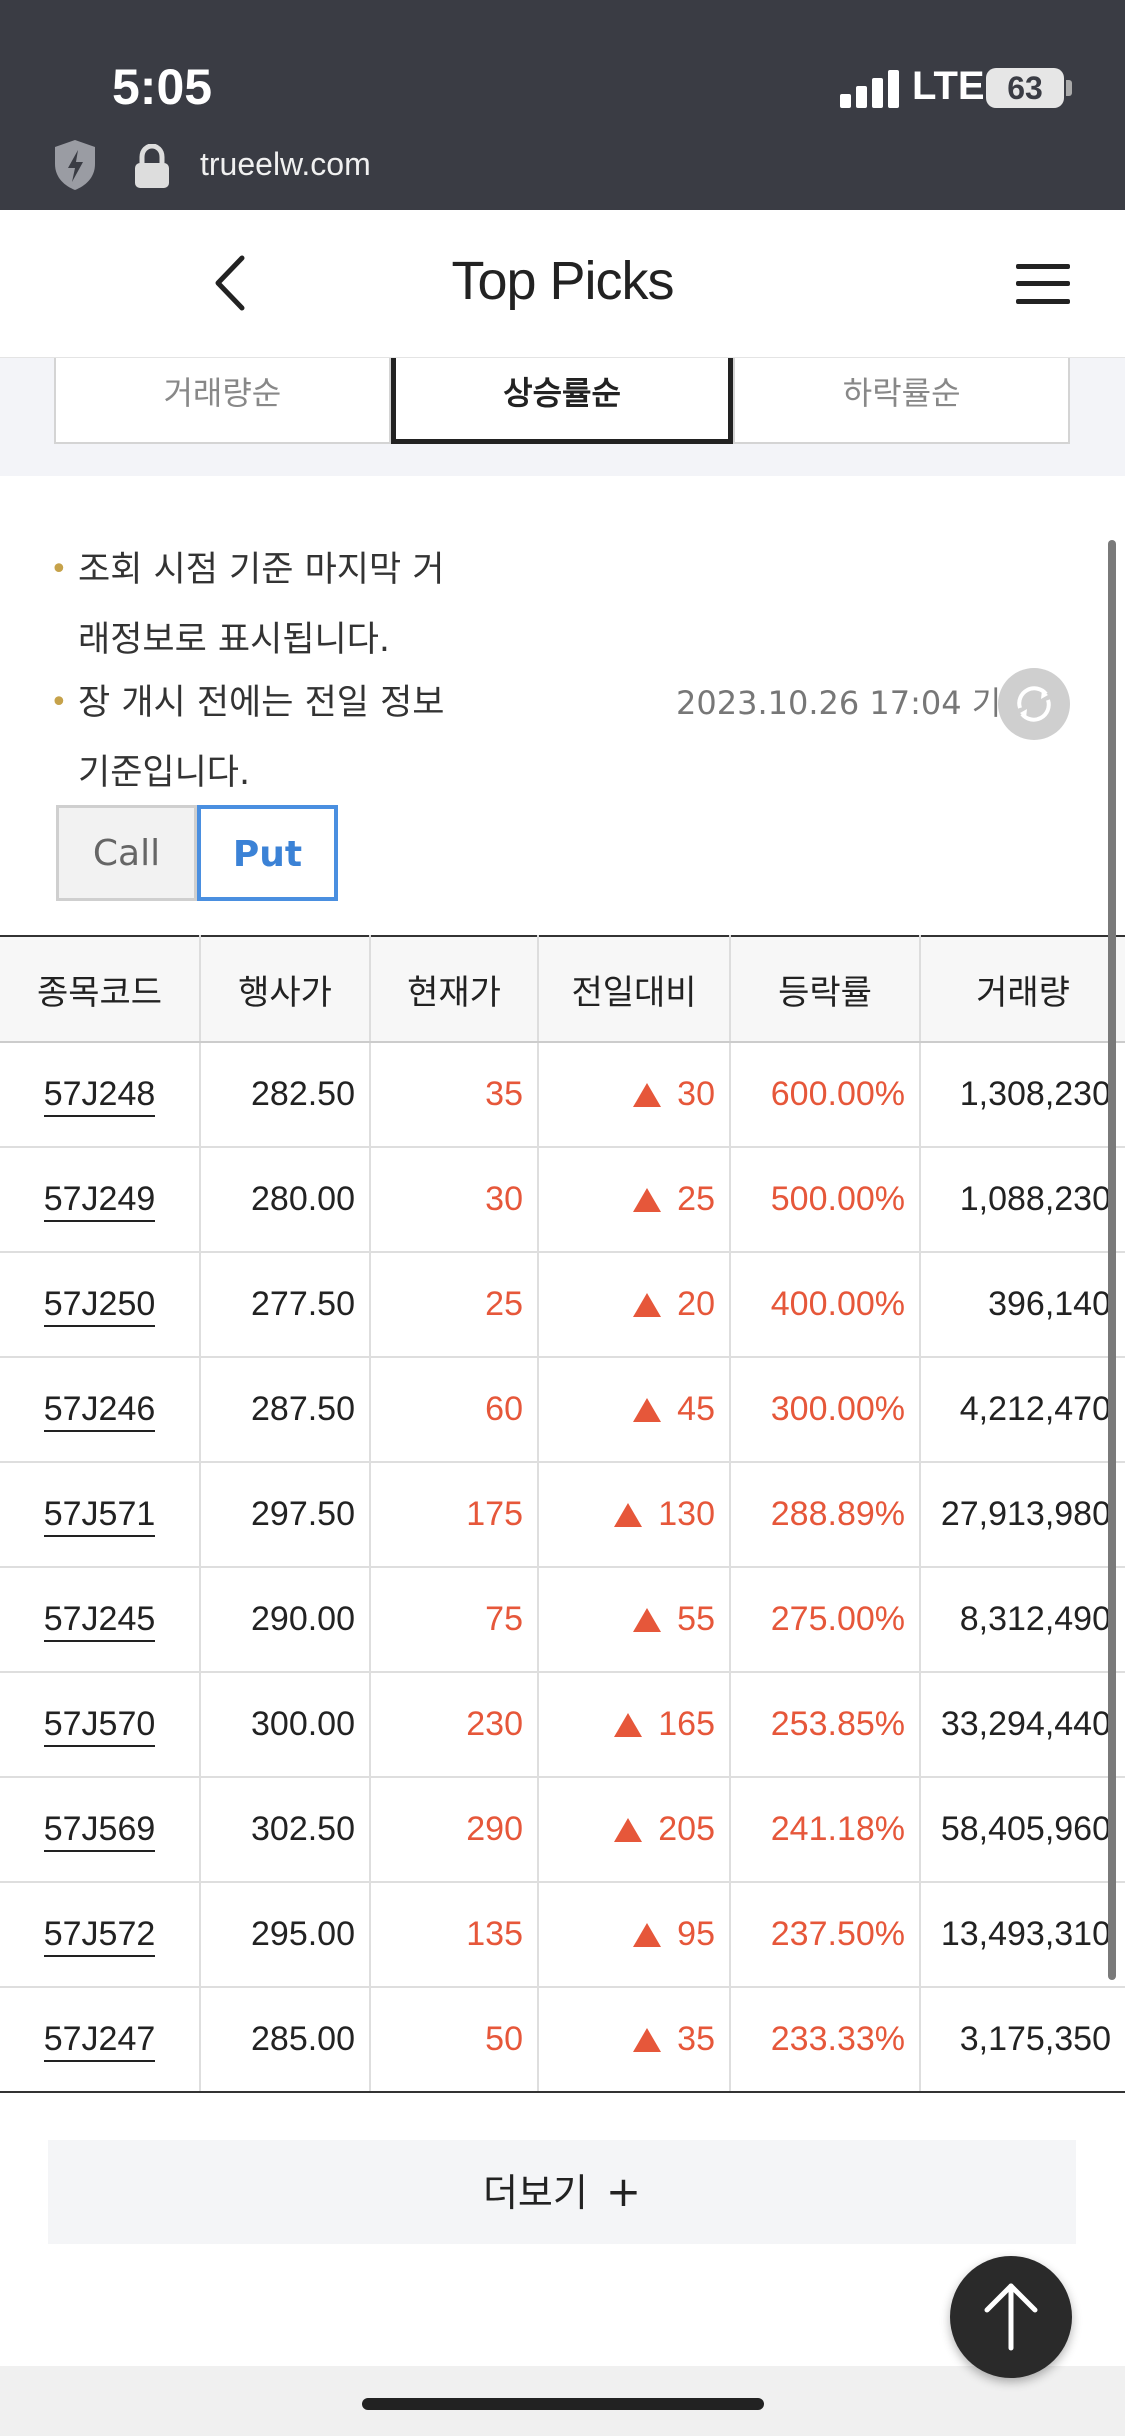  What do you see at coordinates (454, 989) in the screenshot?
I see `column-header: 현재가` at bounding box center [454, 989].